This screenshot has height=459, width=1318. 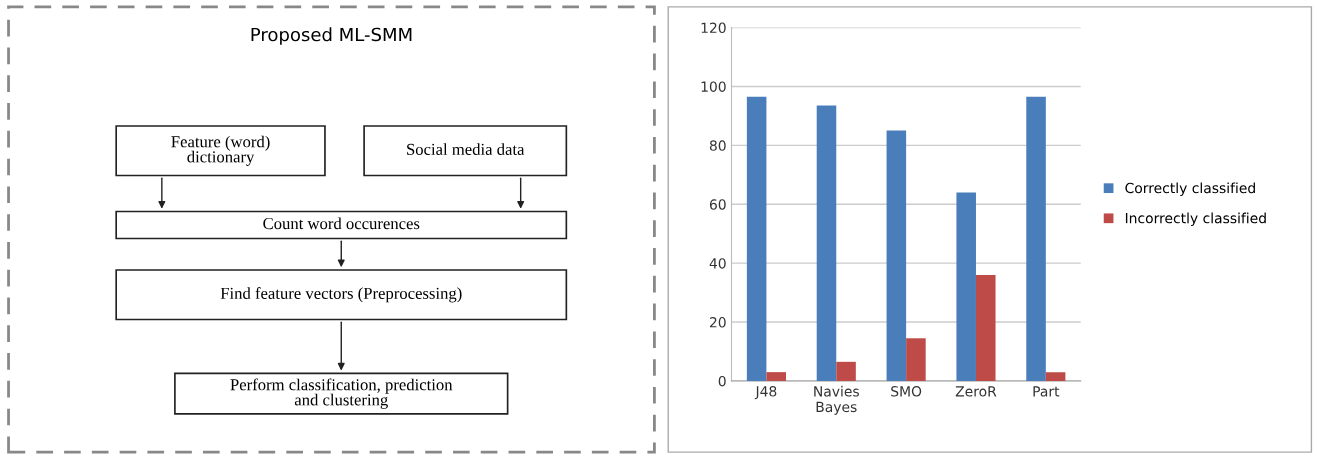 I want to click on y-tick-label: 80, so click(x=717, y=145).